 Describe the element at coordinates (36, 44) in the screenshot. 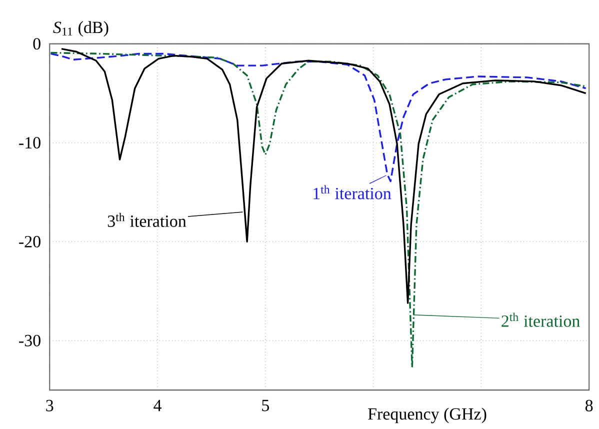

I see `y-tick-label: 0` at that location.